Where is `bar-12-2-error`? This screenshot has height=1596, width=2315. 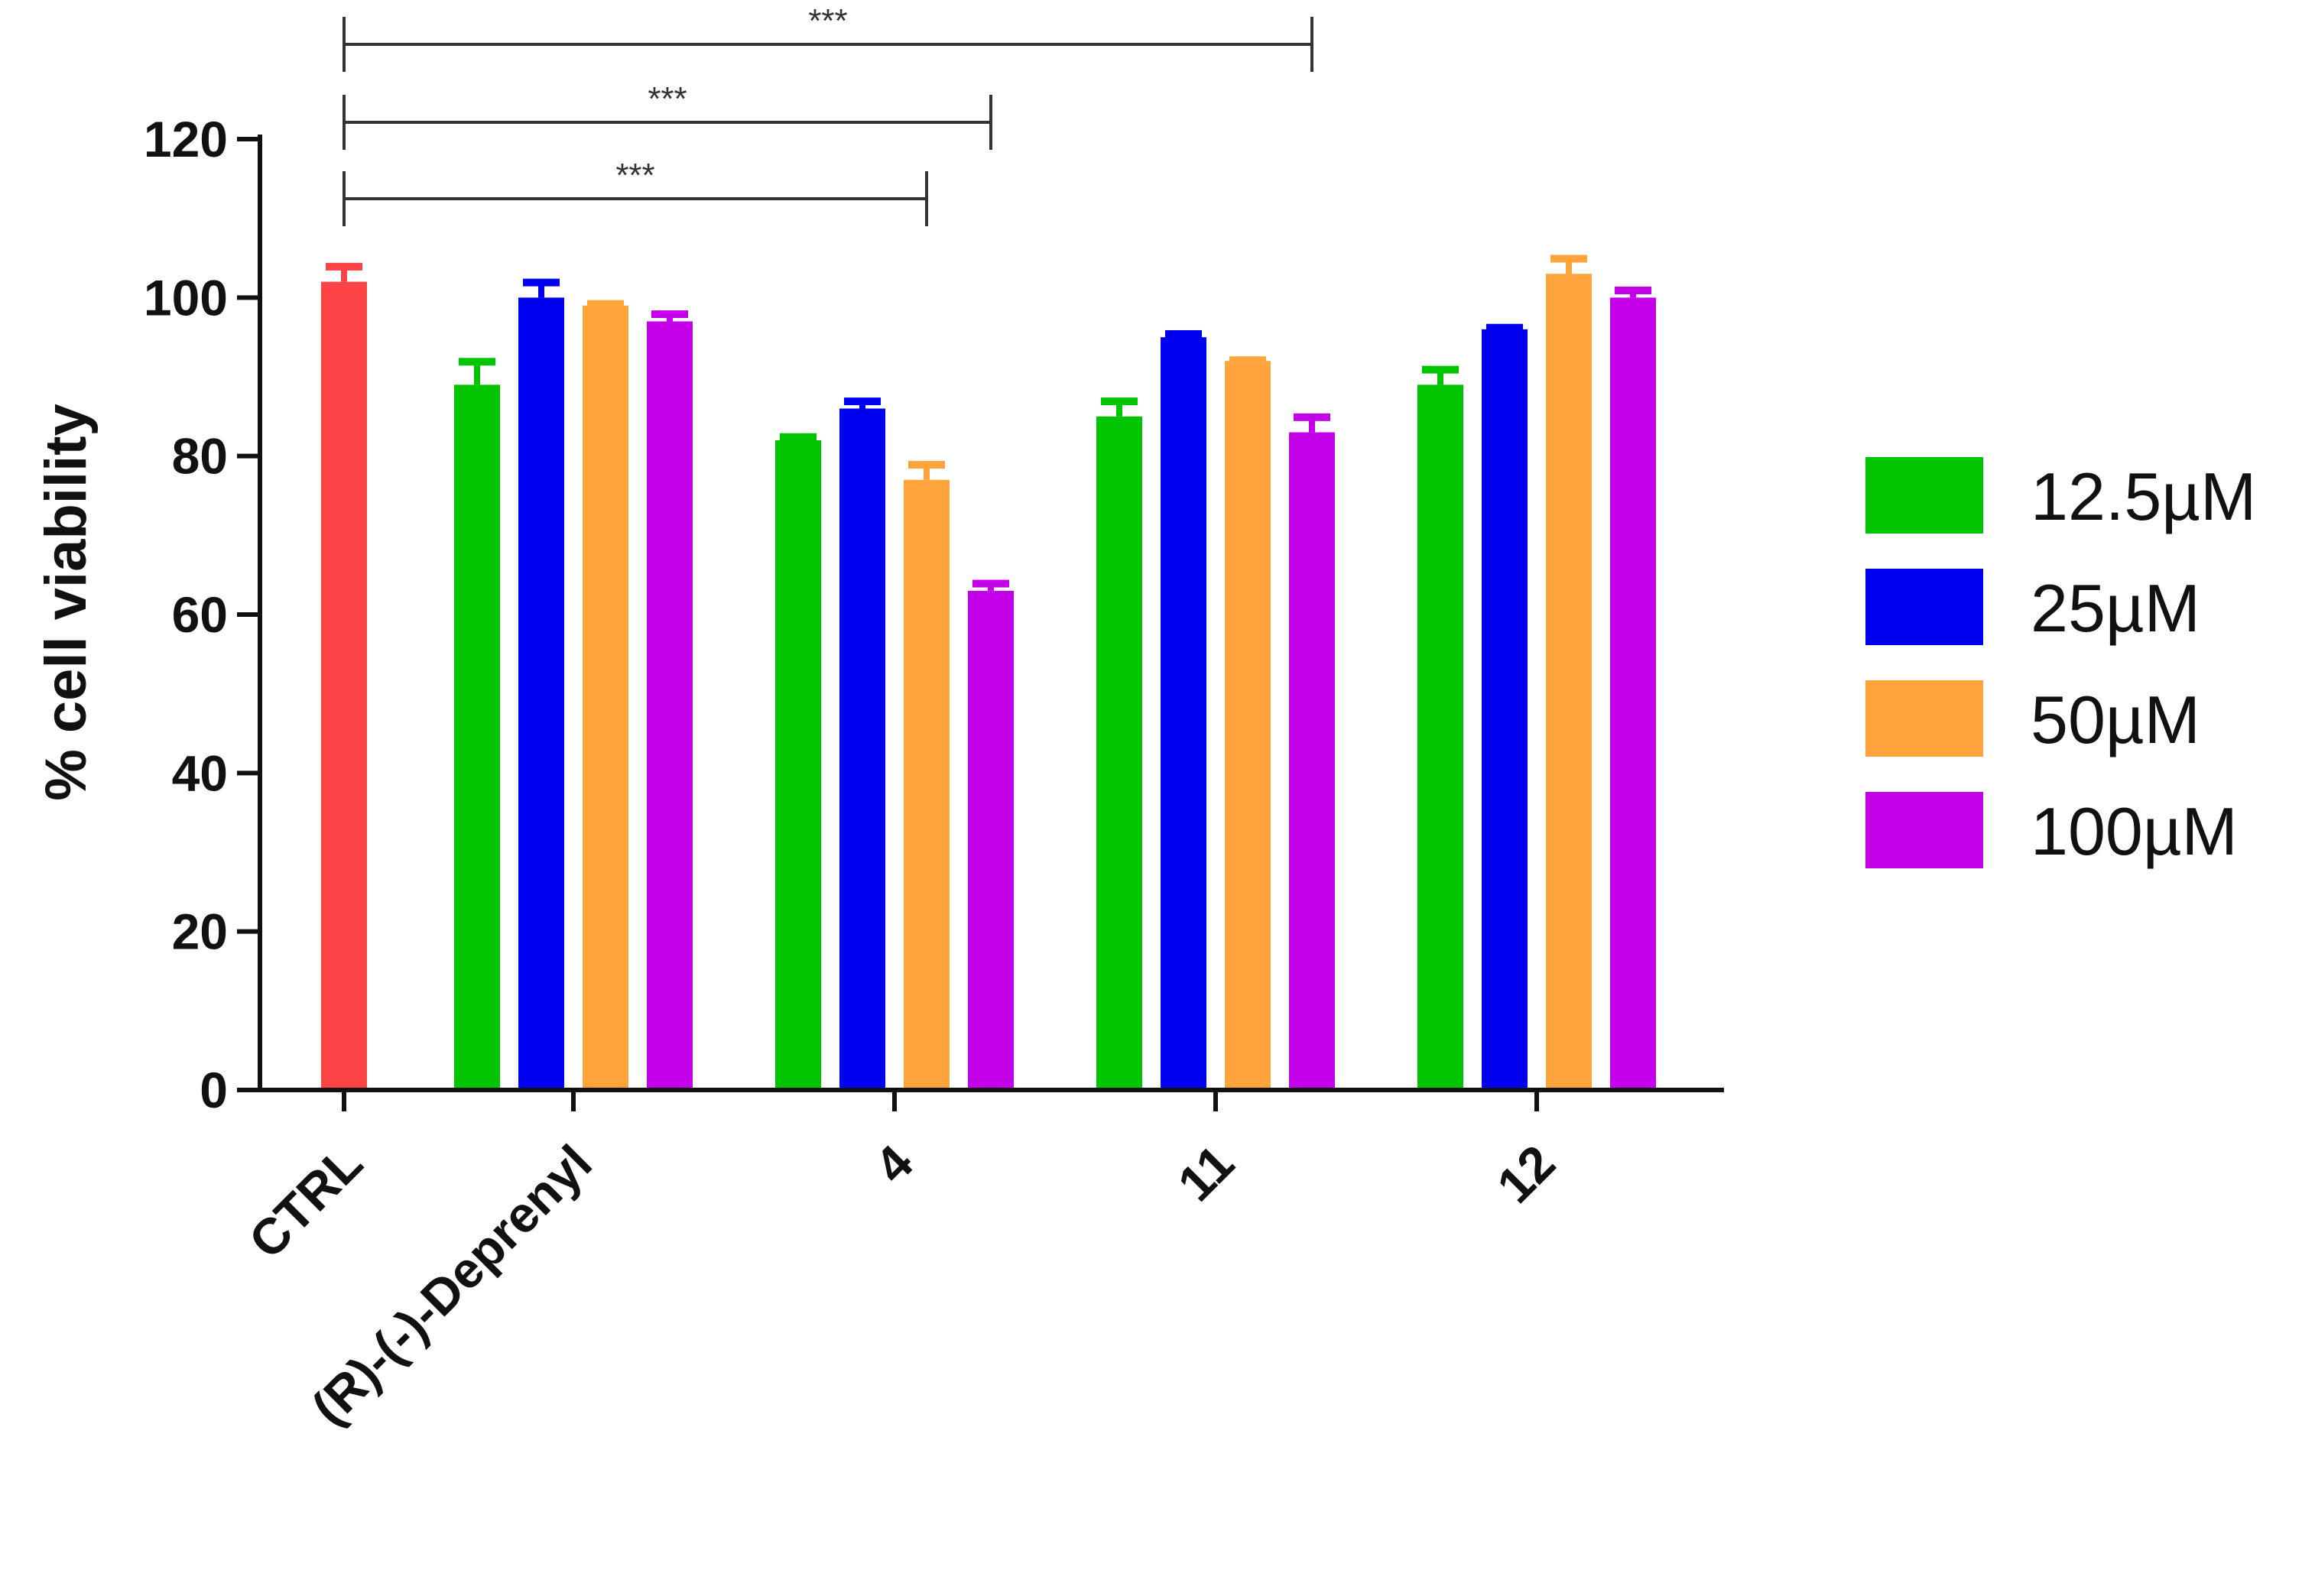
bar-12-2-error is located at coordinates (1569, 266).